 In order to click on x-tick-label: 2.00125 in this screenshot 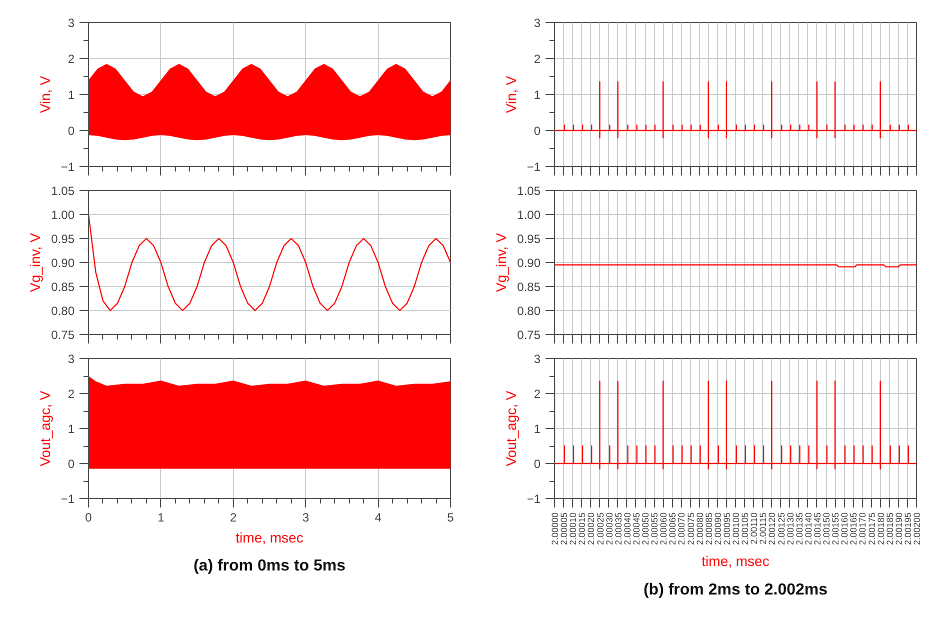, I will do `click(781, 529)`.